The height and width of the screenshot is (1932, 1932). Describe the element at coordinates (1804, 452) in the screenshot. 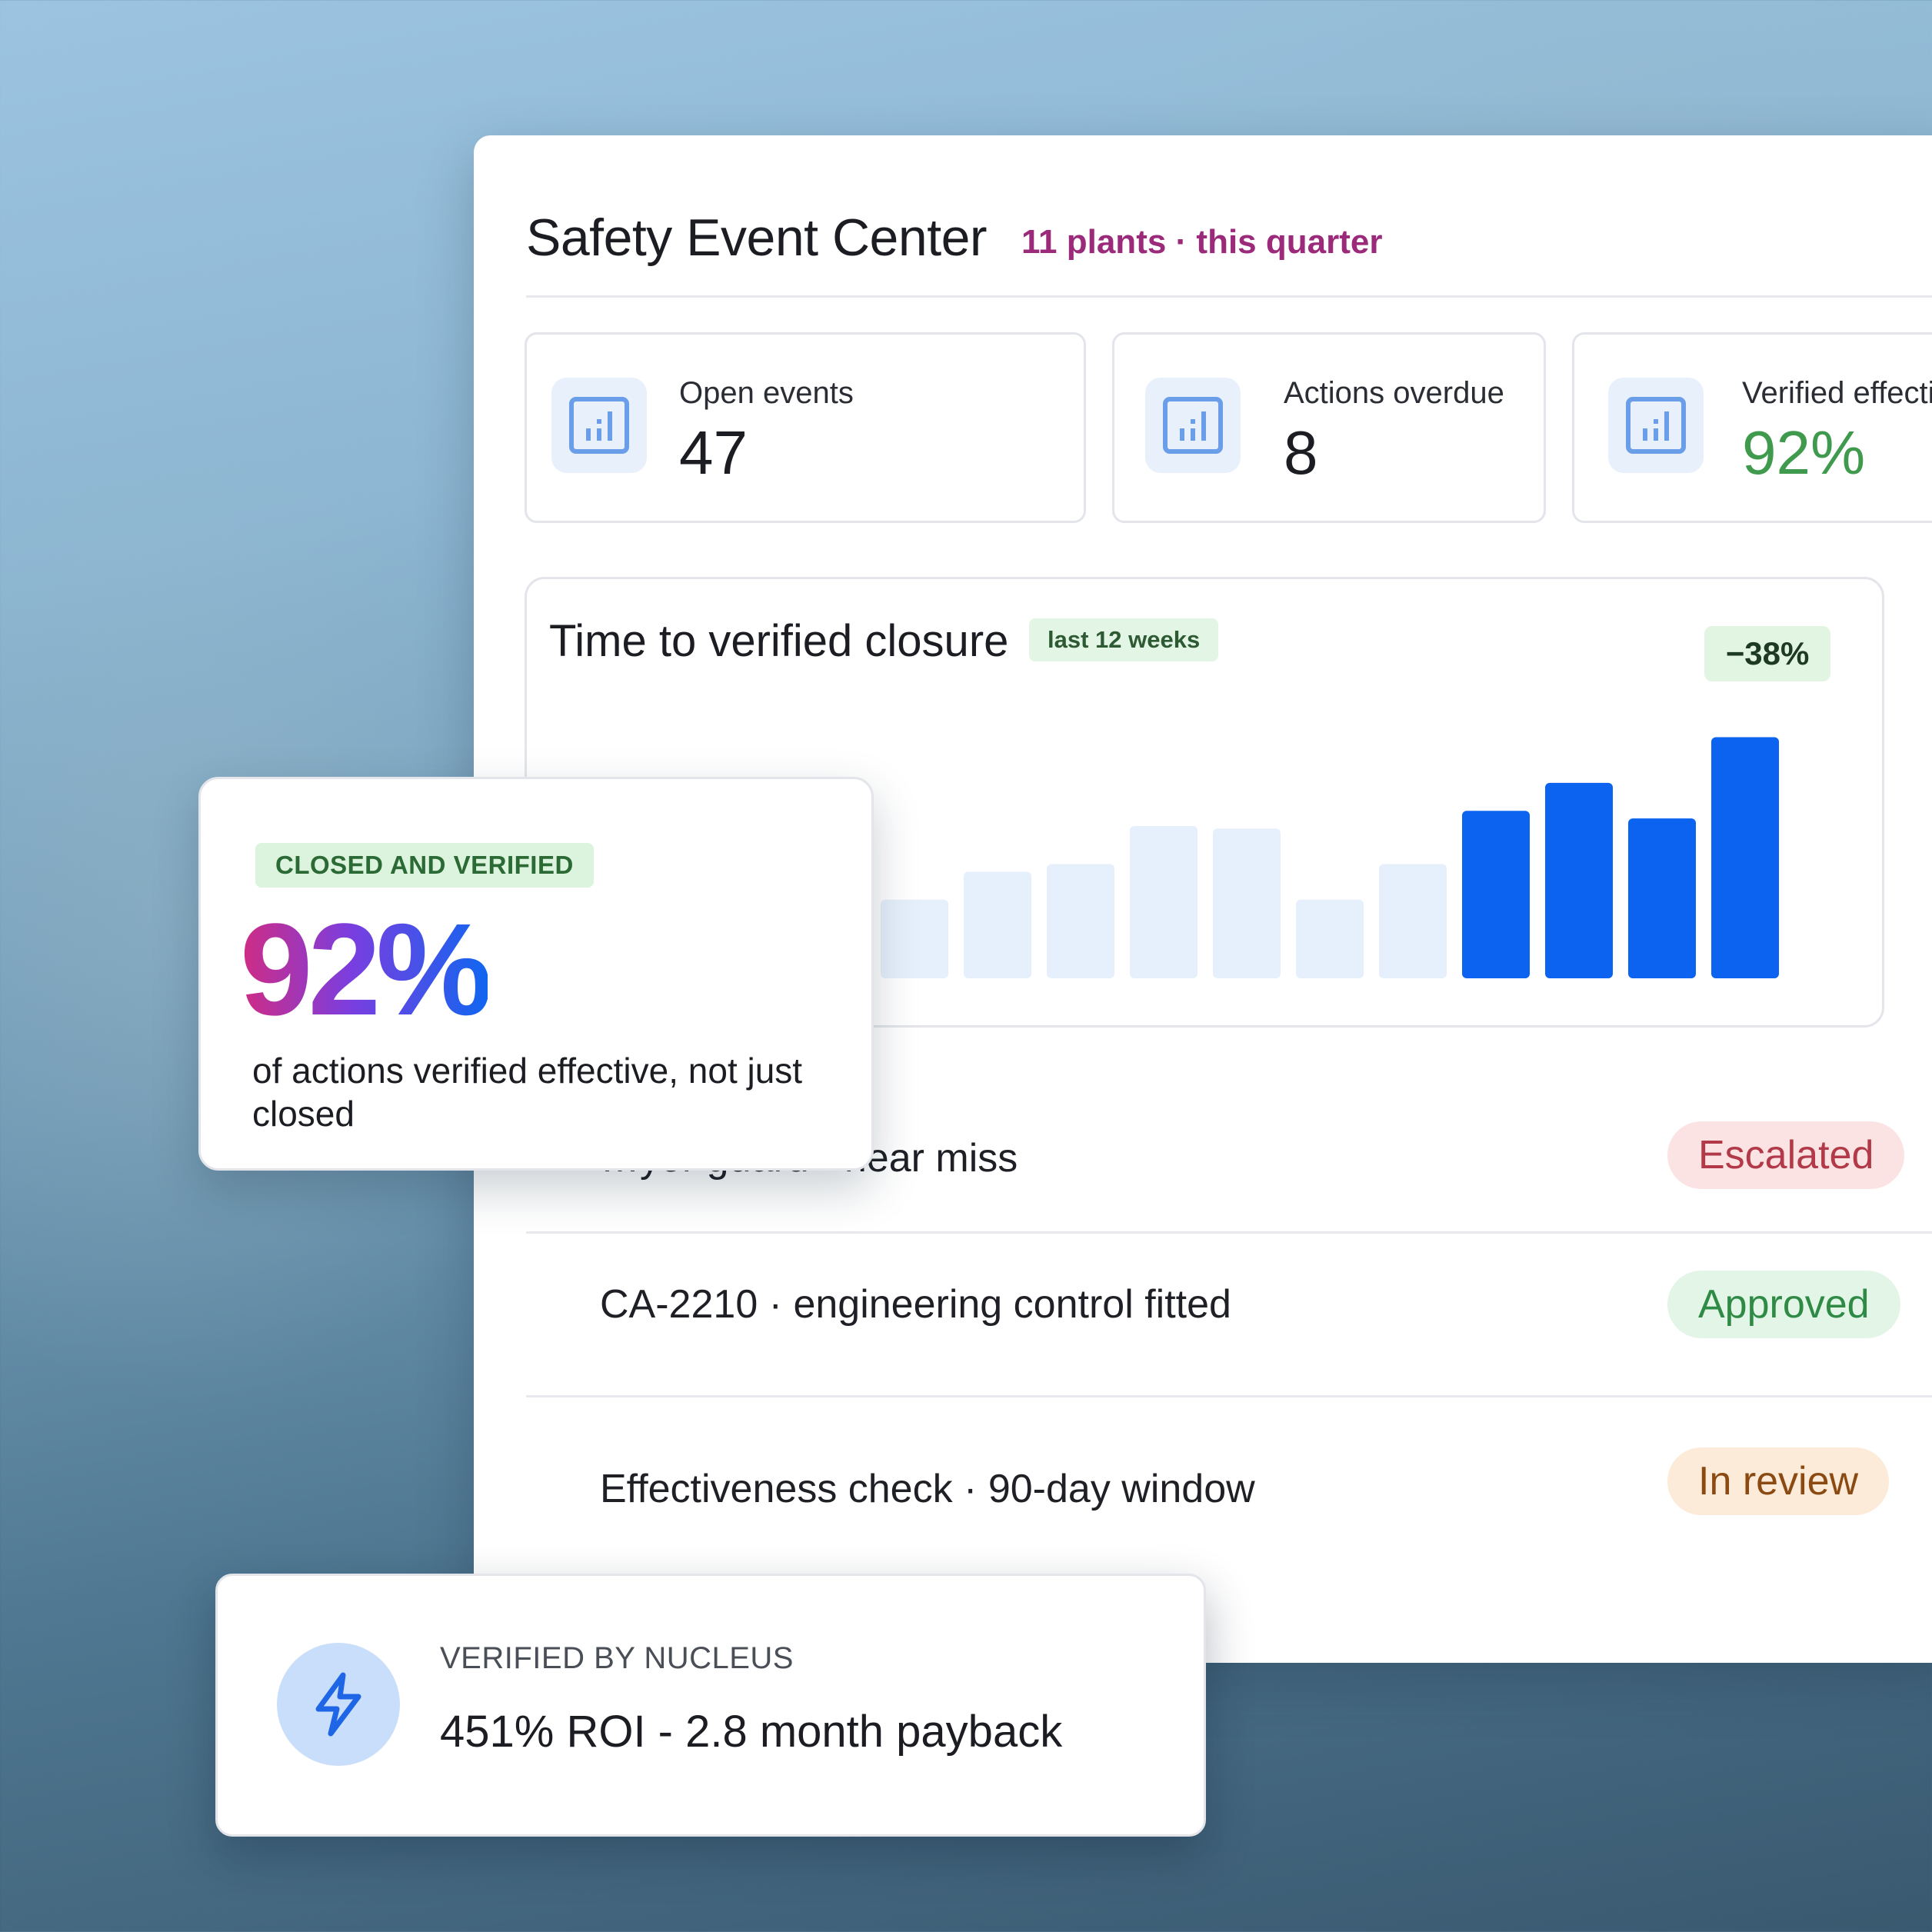

I see `stat-value: 92%` at that location.